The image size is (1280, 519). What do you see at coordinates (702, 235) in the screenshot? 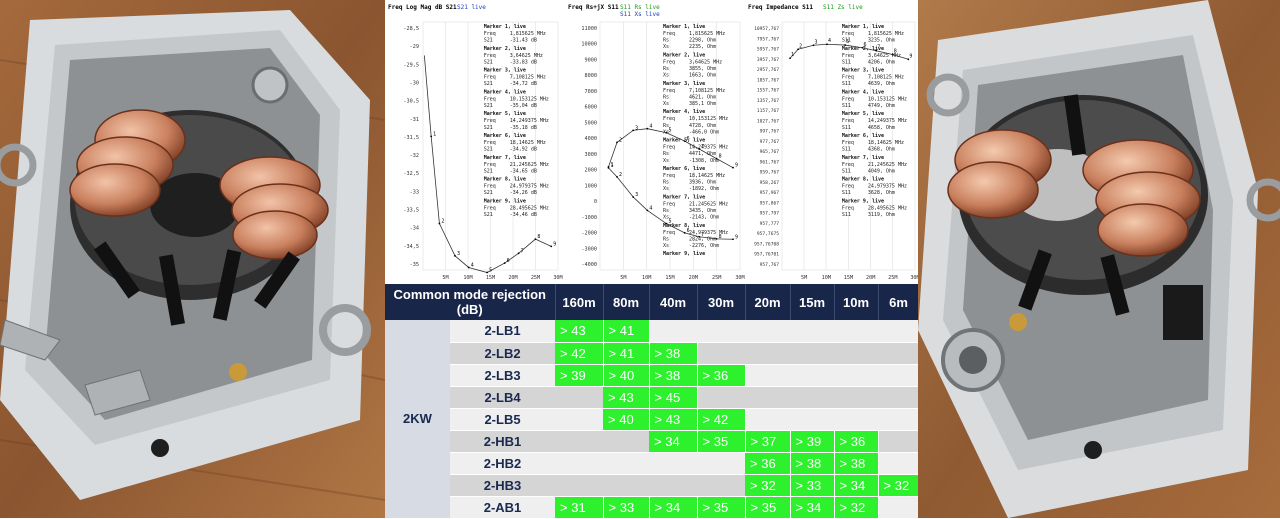
I see `marker-number: 7` at bounding box center [702, 235].